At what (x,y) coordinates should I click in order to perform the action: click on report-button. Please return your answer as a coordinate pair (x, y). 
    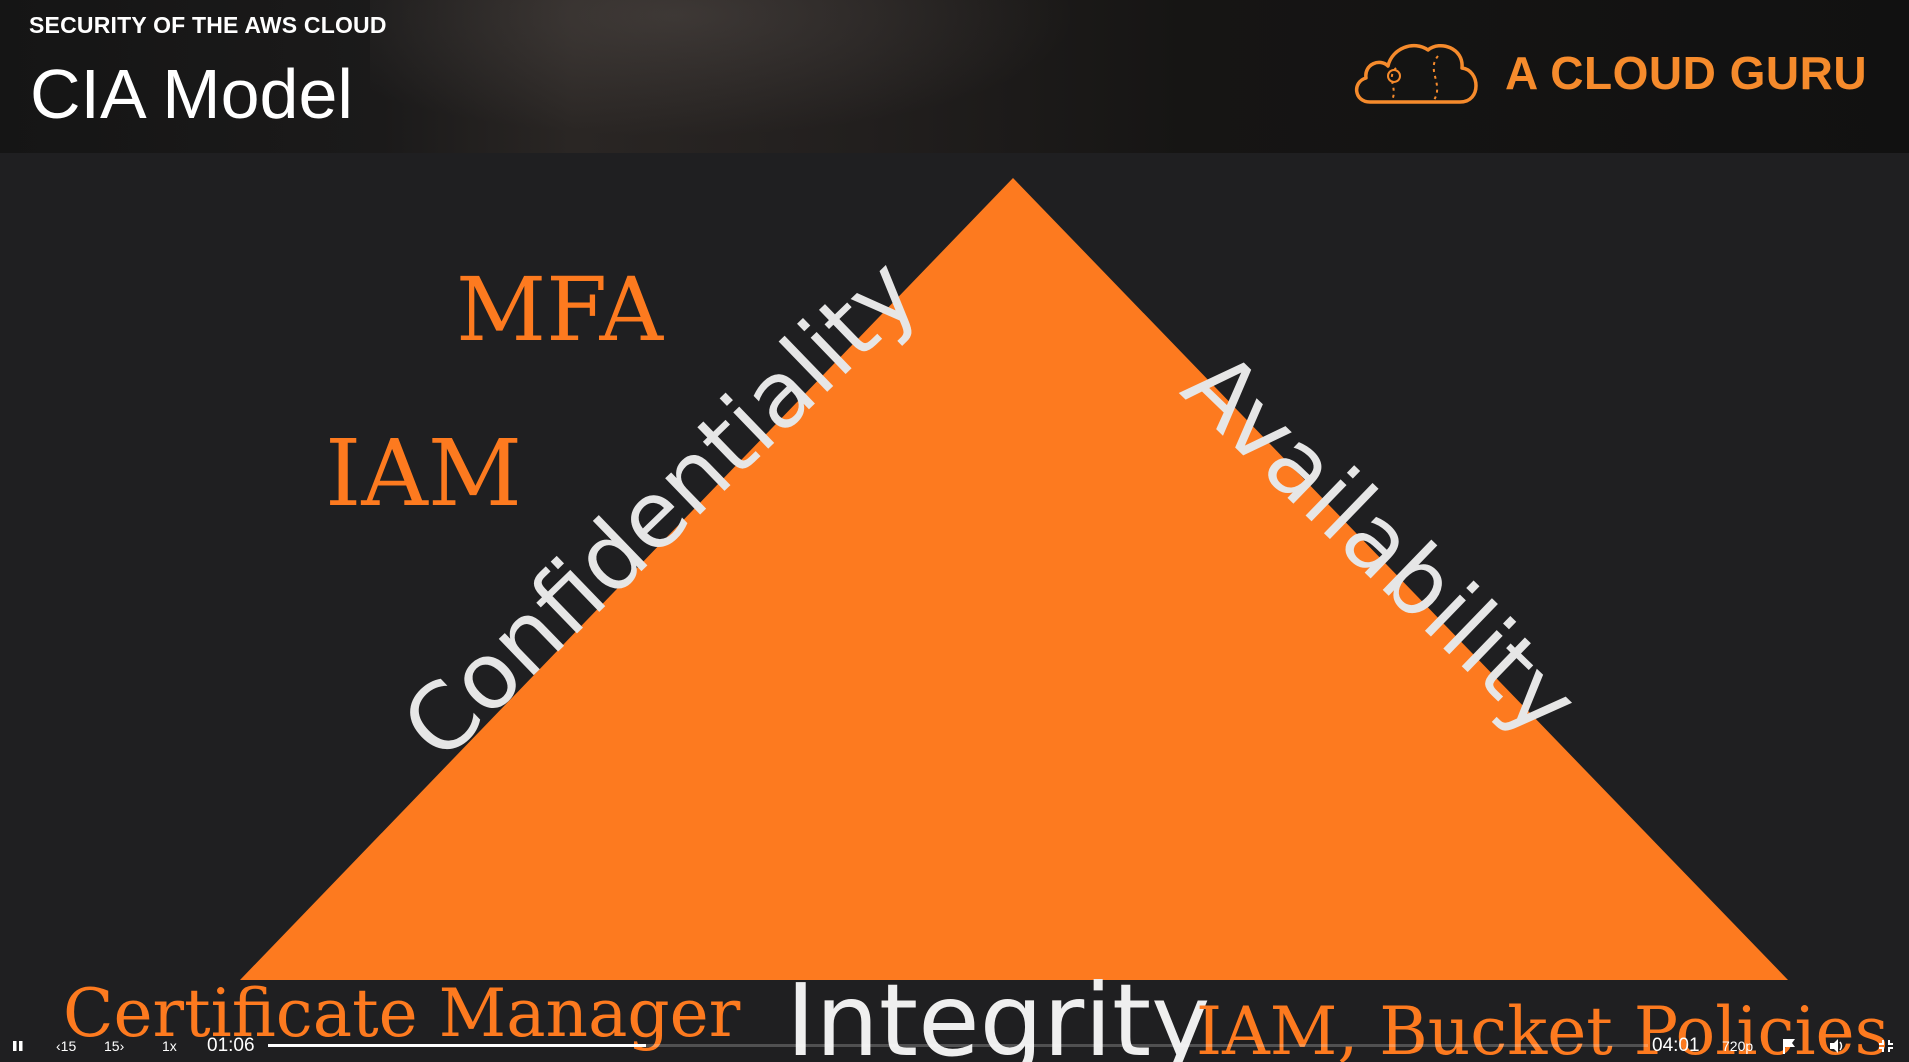
    Looking at the image, I should click on (1789, 1046).